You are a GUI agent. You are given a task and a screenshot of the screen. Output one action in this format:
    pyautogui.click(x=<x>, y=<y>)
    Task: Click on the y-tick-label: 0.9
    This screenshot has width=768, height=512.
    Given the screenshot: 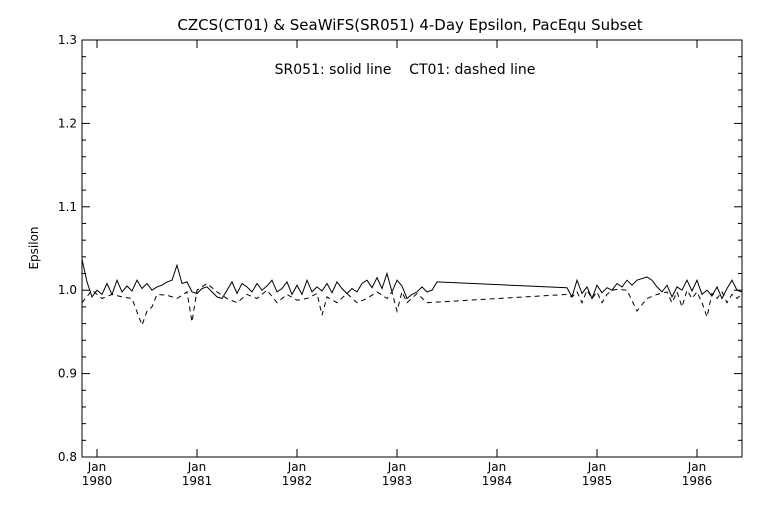 What is the action you would take?
    pyautogui.click(x=67, y=374)
    